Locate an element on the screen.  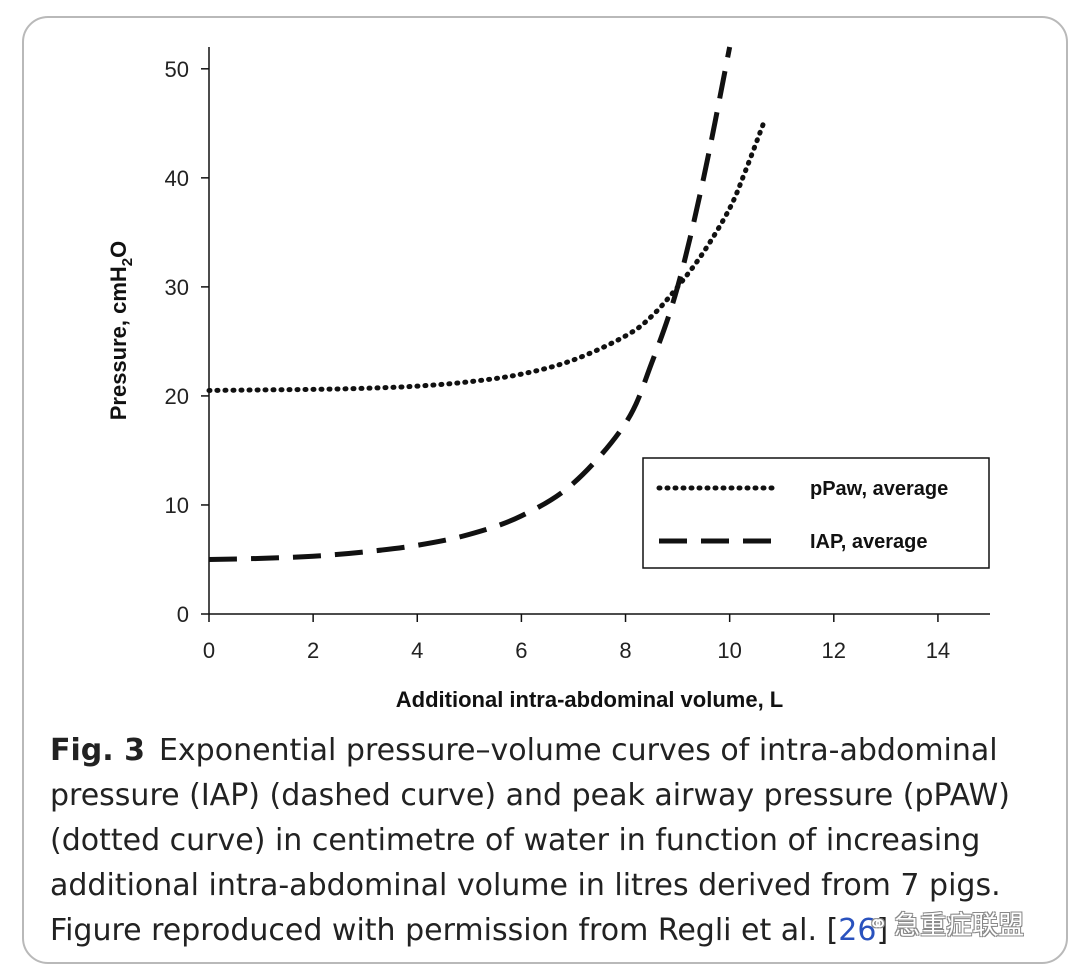
y-tick-label: 30 is located at coordinates (177, 287).